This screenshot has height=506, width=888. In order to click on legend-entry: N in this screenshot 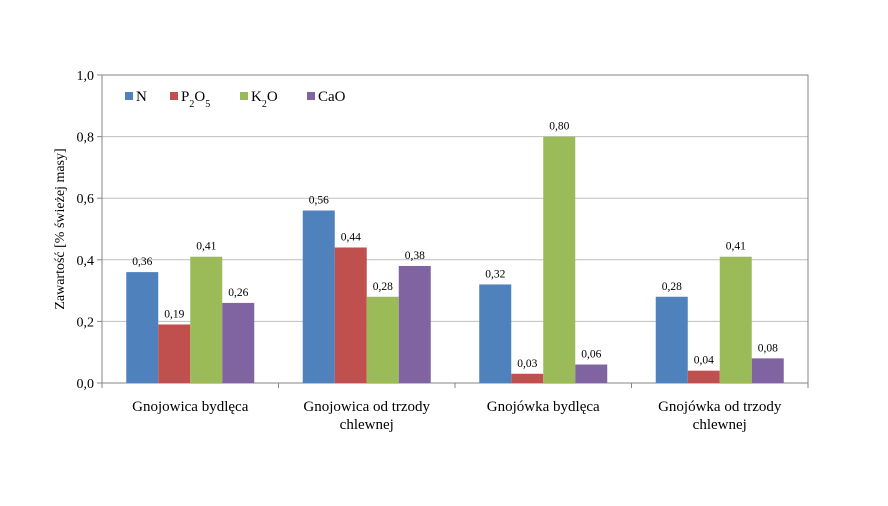, I will do `click(141, 97)`.